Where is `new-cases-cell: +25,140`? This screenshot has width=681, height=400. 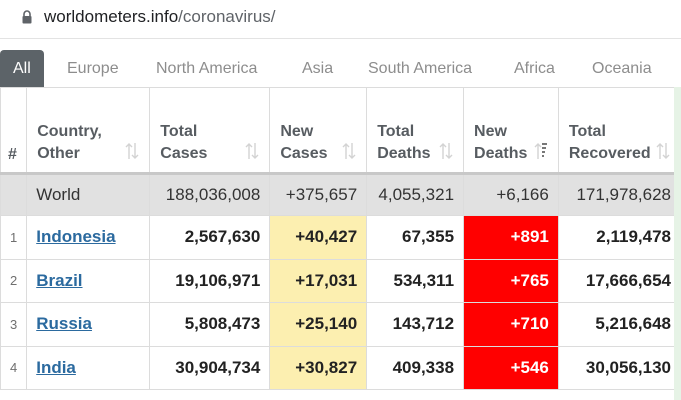
new-cases-cell: +25,140 is located at coordinates (318, 324).